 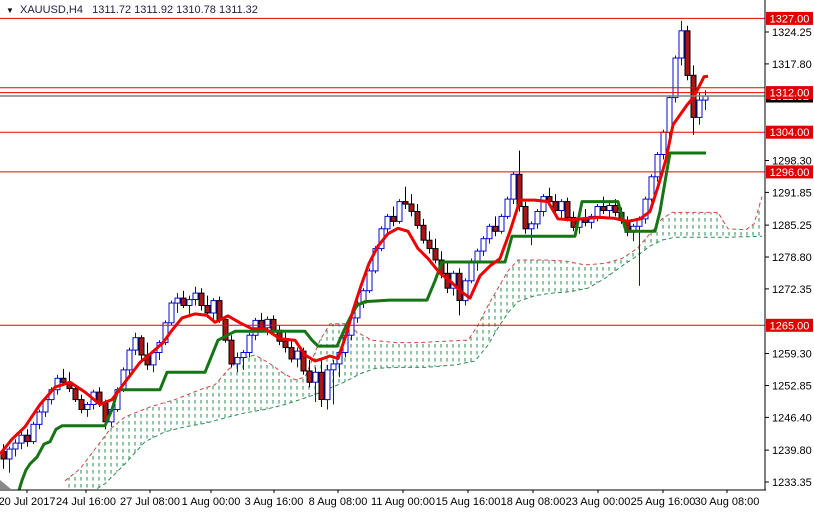 What do you see at coordinates (792, 226) in the screenshot?
I see `y-tick-label: 1285.25` at bounding box center [792, 226].